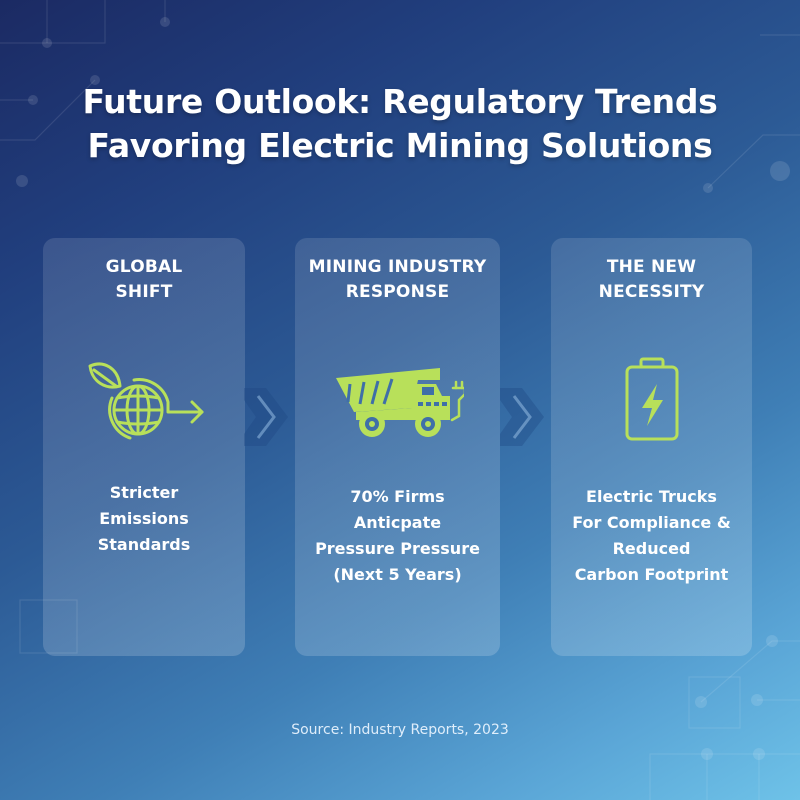 Image resolution: width=800 pixels, height=800 pixels. I want to click on card-title-line: THE NEW, so click(651, 267).